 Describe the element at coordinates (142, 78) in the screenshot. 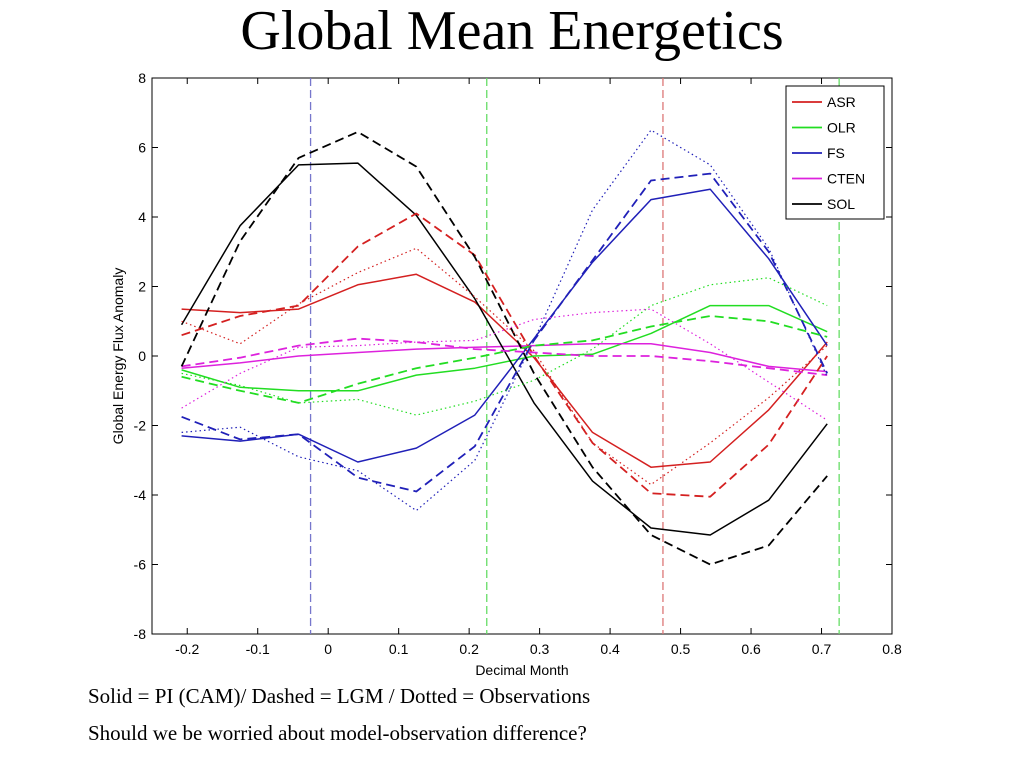

I see `y-tick-label: 8` at that location.